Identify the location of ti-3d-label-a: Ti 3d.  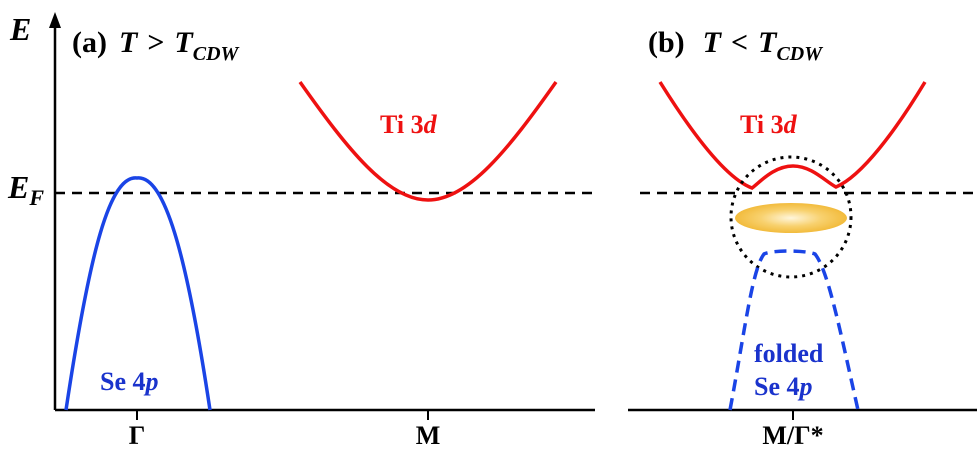
(409, 124).